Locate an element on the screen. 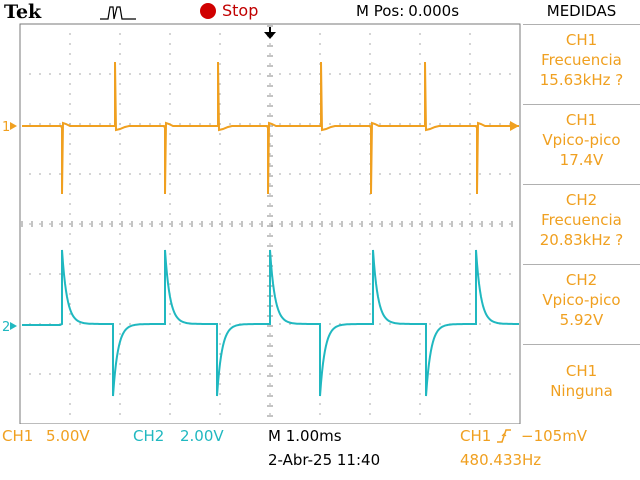 This screenshot has height=480, width=640. measurements-title: MEDIDAS is located at coordinates (581, 11).